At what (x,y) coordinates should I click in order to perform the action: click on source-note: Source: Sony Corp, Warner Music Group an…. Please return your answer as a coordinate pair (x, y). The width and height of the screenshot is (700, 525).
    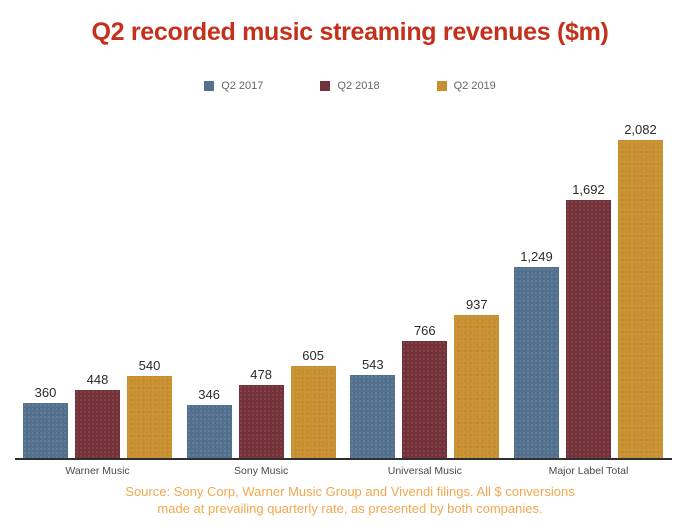
    Looking at the image, I should click on (350, 500).